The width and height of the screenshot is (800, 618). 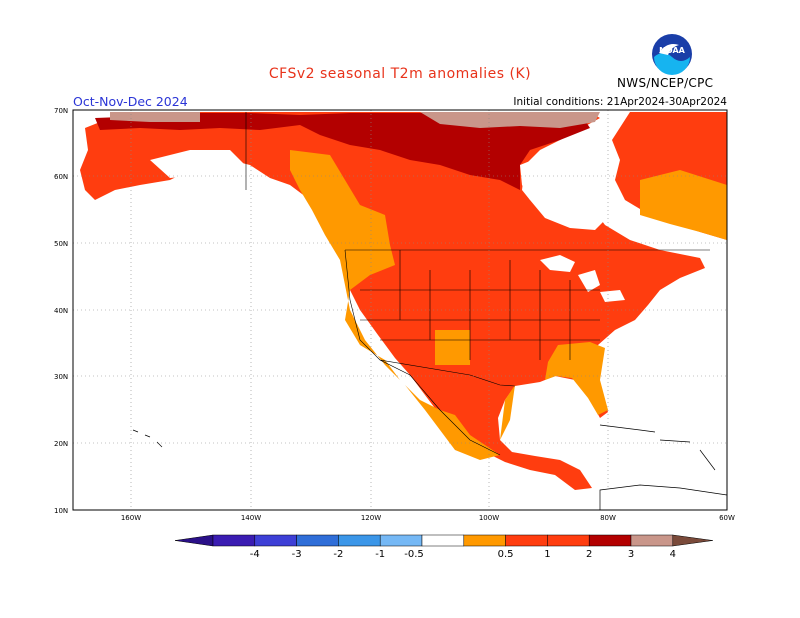 I want to click on season-label: Oct-Nov-Dec 2024, so click(x=130, y=101).